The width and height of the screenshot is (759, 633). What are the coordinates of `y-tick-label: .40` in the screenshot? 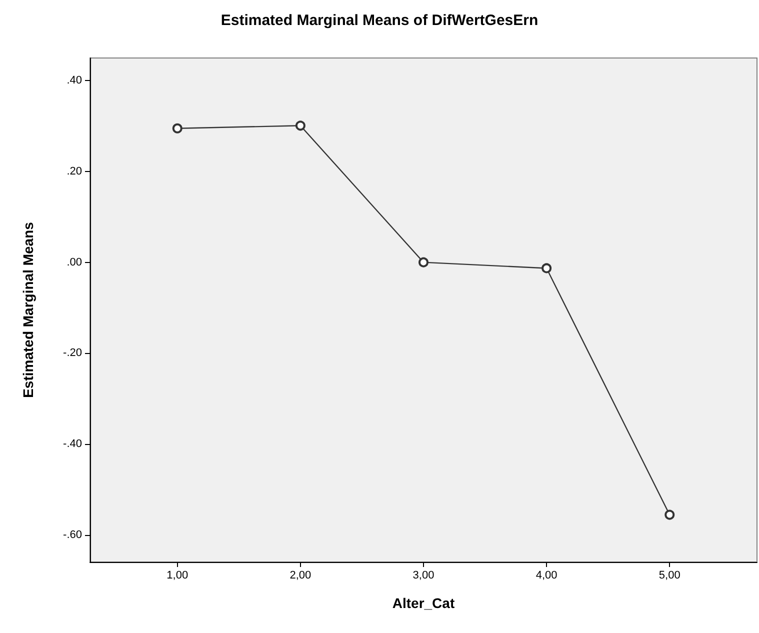 It's located at (74, 80).